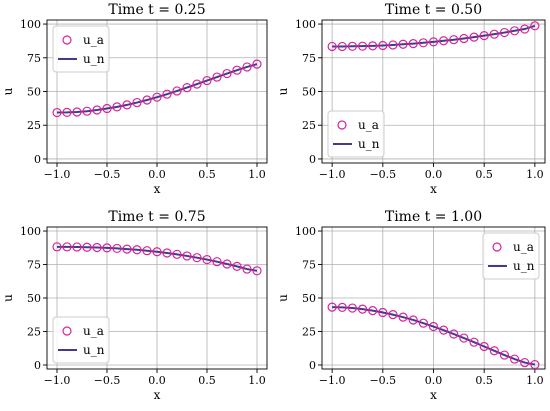  What do you see at coordinates (332, 174) in the screenshot?
I see `x-tick-label: −1.0` at bounding box center [332, 174].